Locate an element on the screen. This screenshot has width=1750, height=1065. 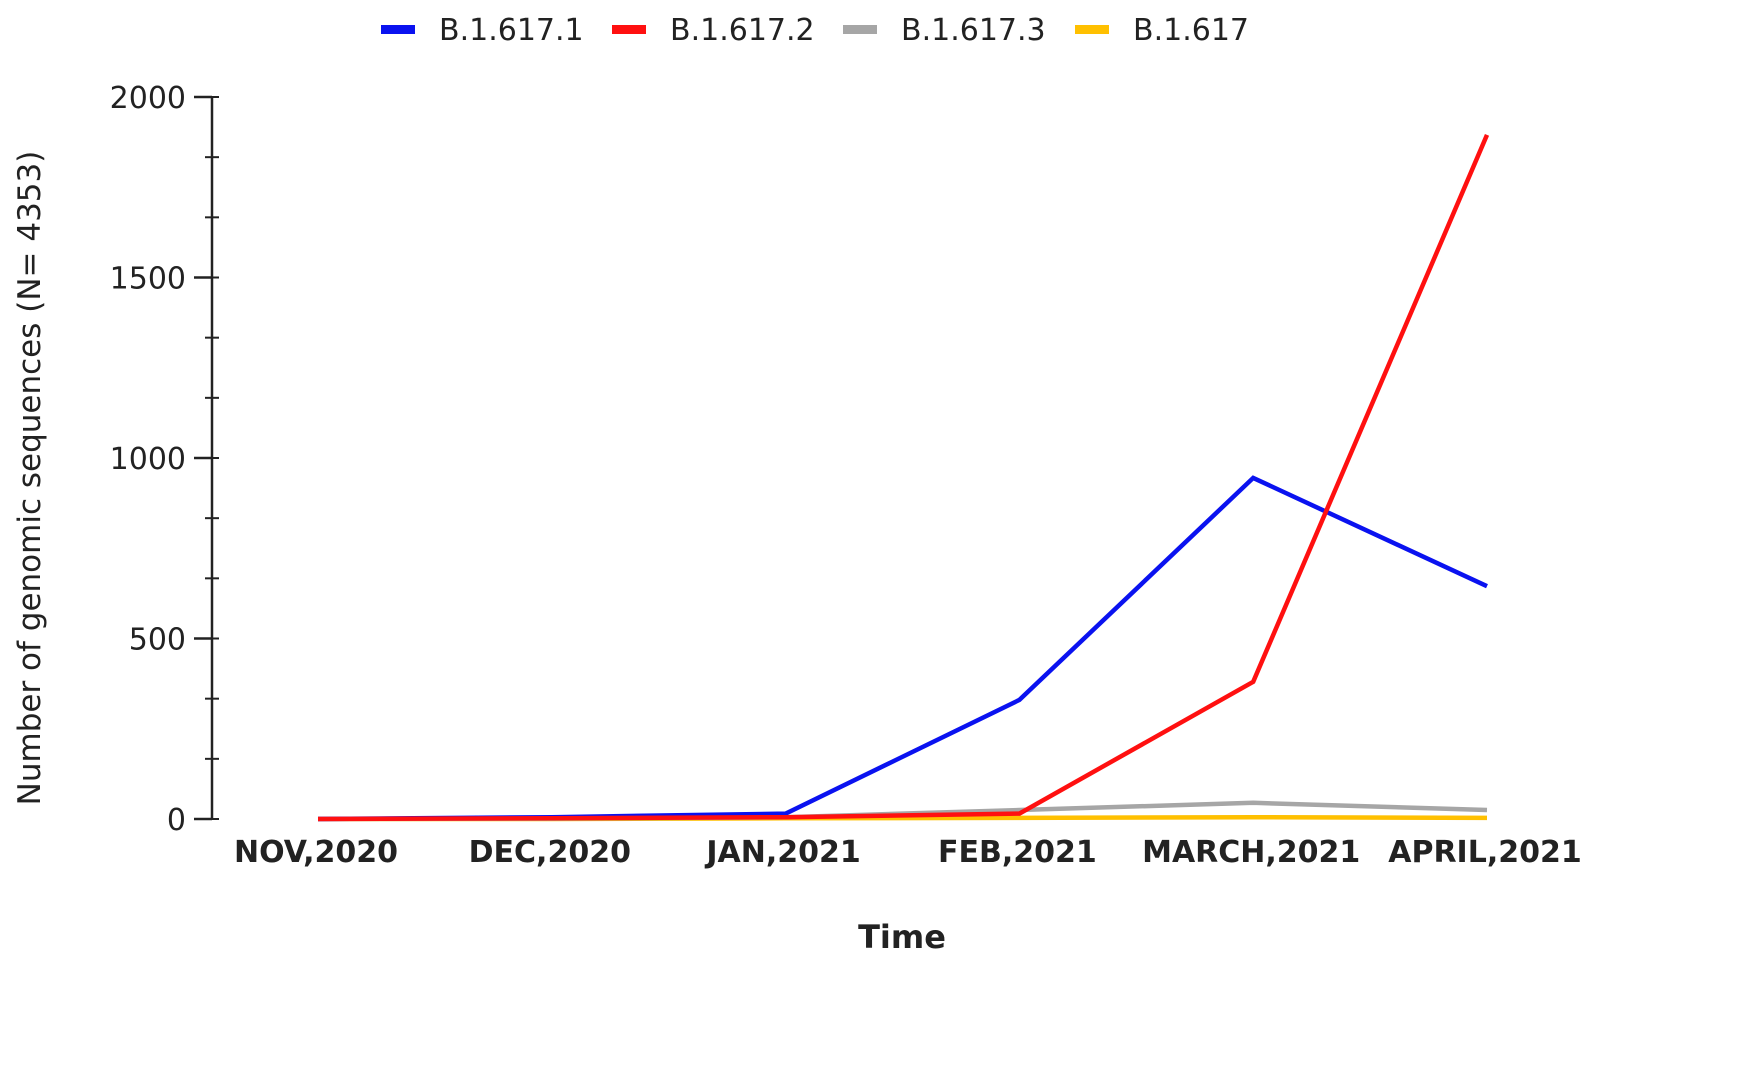
y-tick-label: 0 is located at coordinates (176, 820).